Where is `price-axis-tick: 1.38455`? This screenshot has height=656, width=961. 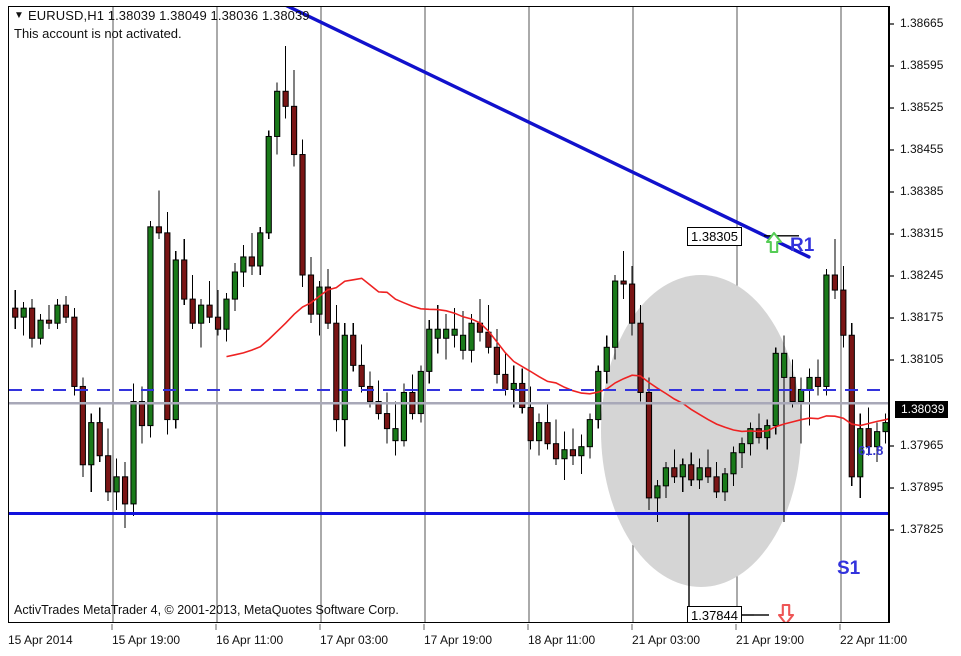 price-axis-tick: 1.38455 is located at coordinates (922, 149).